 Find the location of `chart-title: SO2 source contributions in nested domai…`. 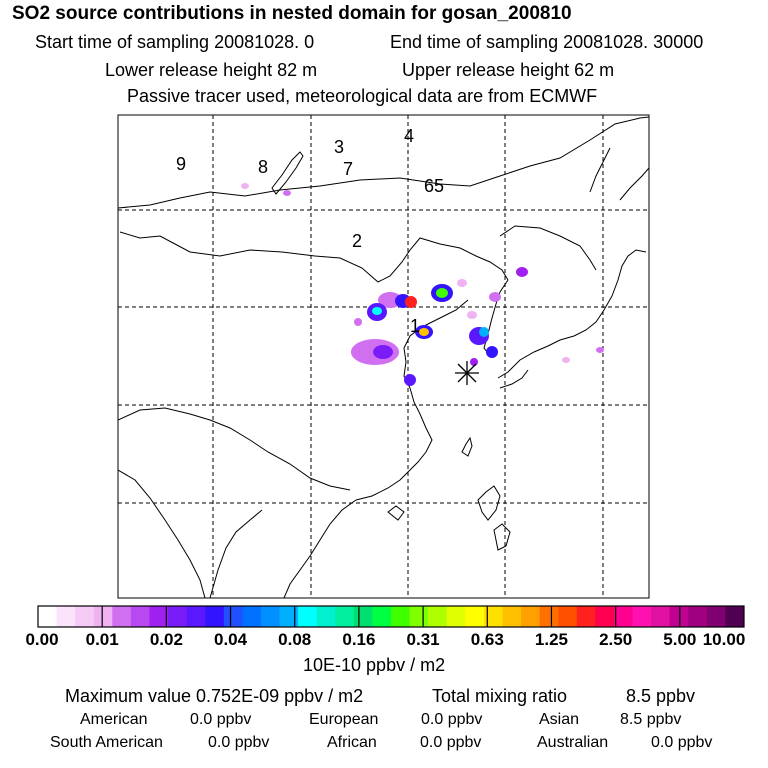

chart-title: SO2 source contributions in nested domai… is located at coordinates (292, 13).